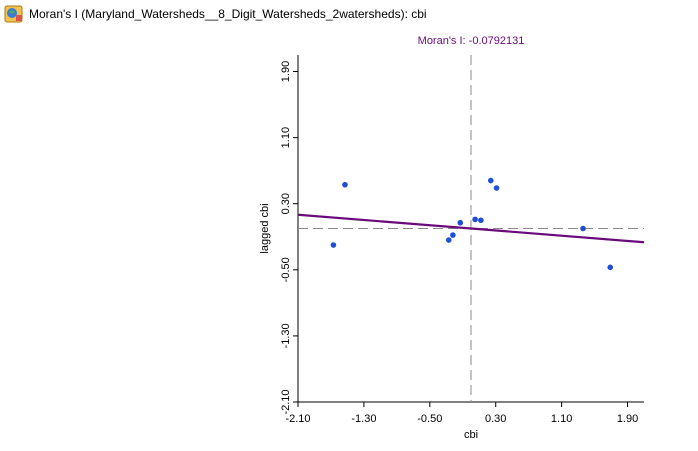  What do you see at coordinates (286, 71) in the screenshot?
I see `y-tick-label: 1.90` at bounding box center [286, 71].